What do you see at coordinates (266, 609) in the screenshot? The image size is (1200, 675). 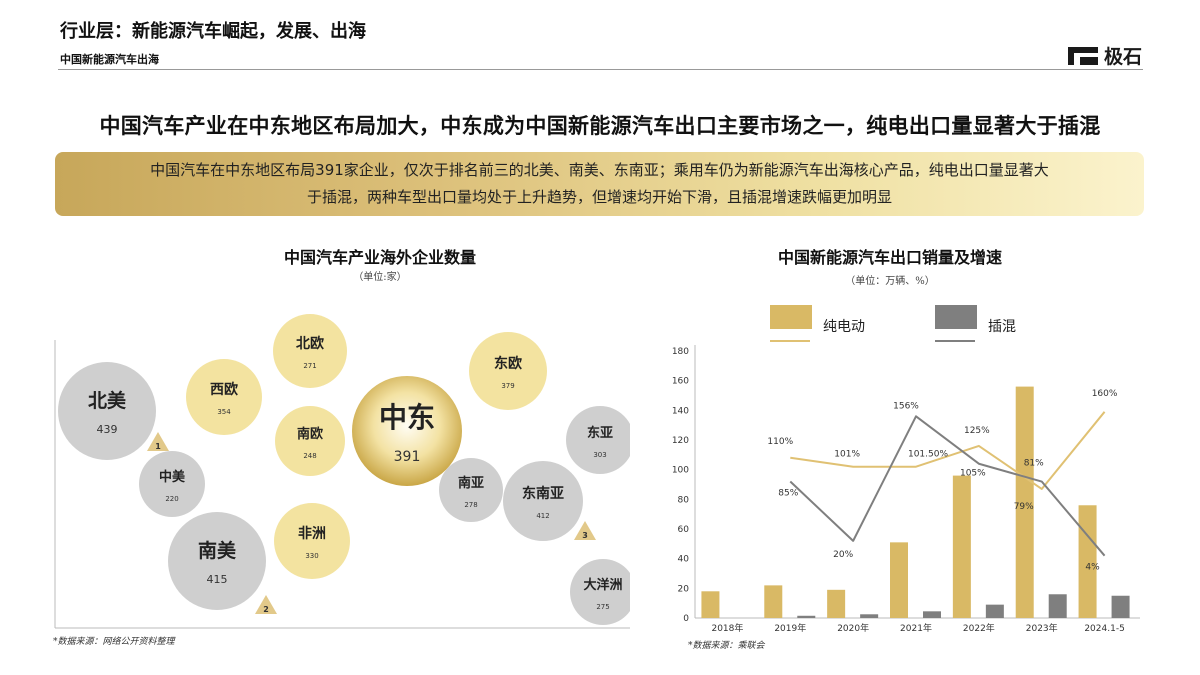 I see `rank-badge-number: 2` at bounding box center [266, 609].